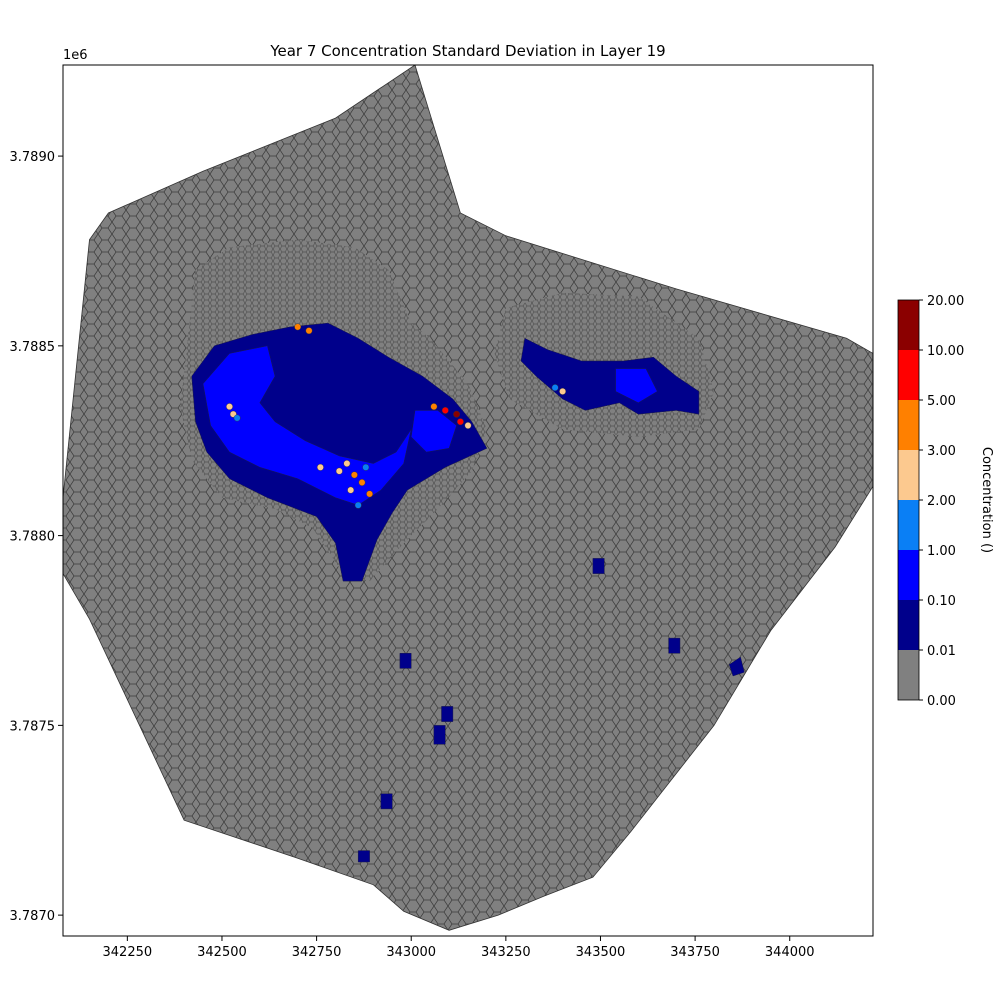  What do you see at coordinates (33, 537) in the screenshot?
I see `y-tick-label: 3.7880` at bounding box center [33, 537].